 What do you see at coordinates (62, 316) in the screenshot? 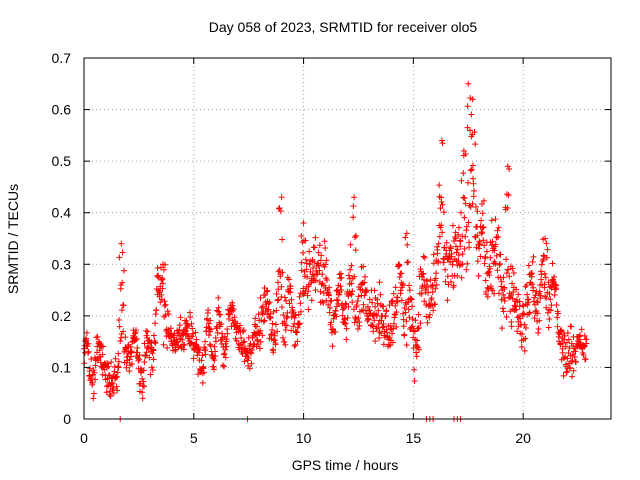
I see `y-tick-label: 0.2` at bounding box center [62, 316].